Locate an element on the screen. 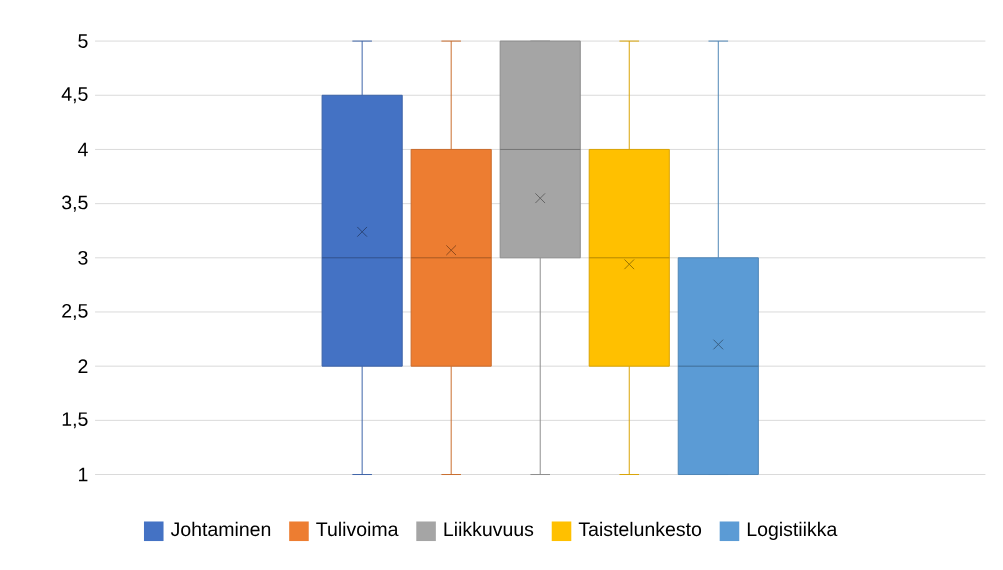  y-tick-label: 3,5 is located at coordinates (75, 203).